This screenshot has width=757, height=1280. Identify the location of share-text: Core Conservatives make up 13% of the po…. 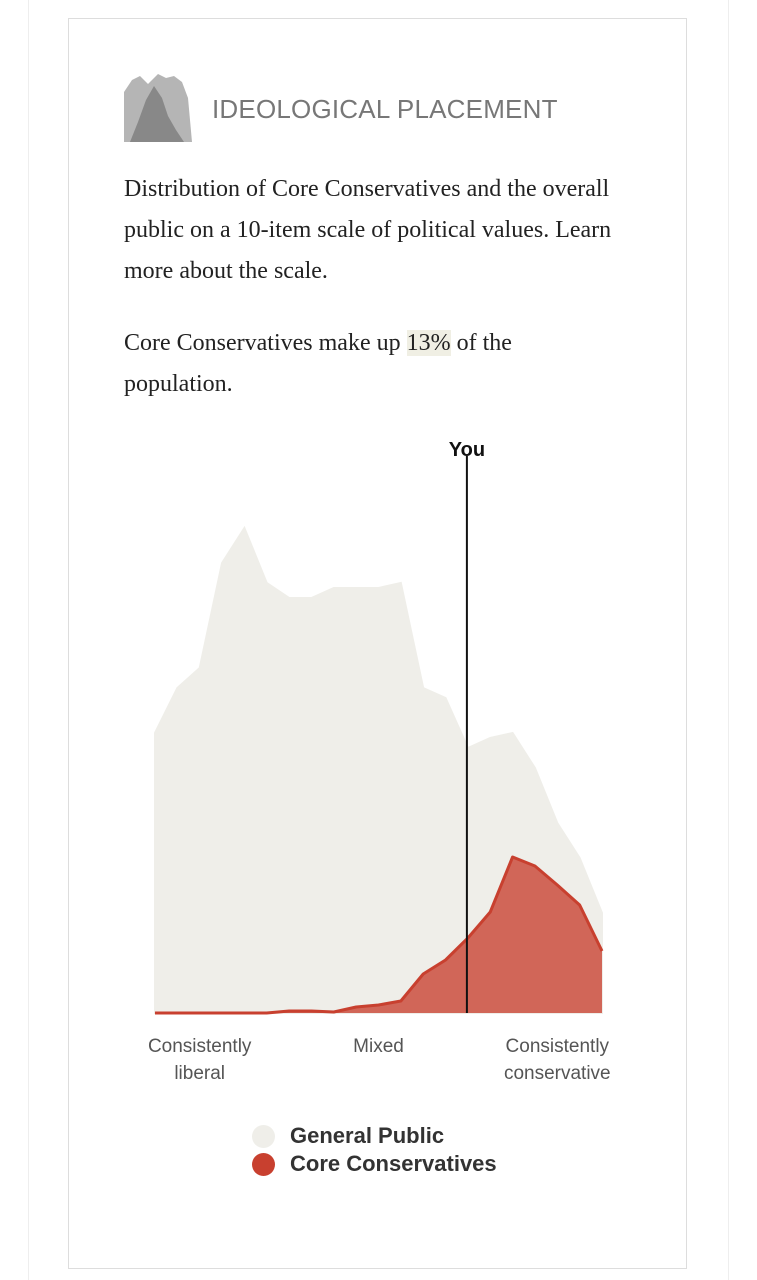
(369, 364).